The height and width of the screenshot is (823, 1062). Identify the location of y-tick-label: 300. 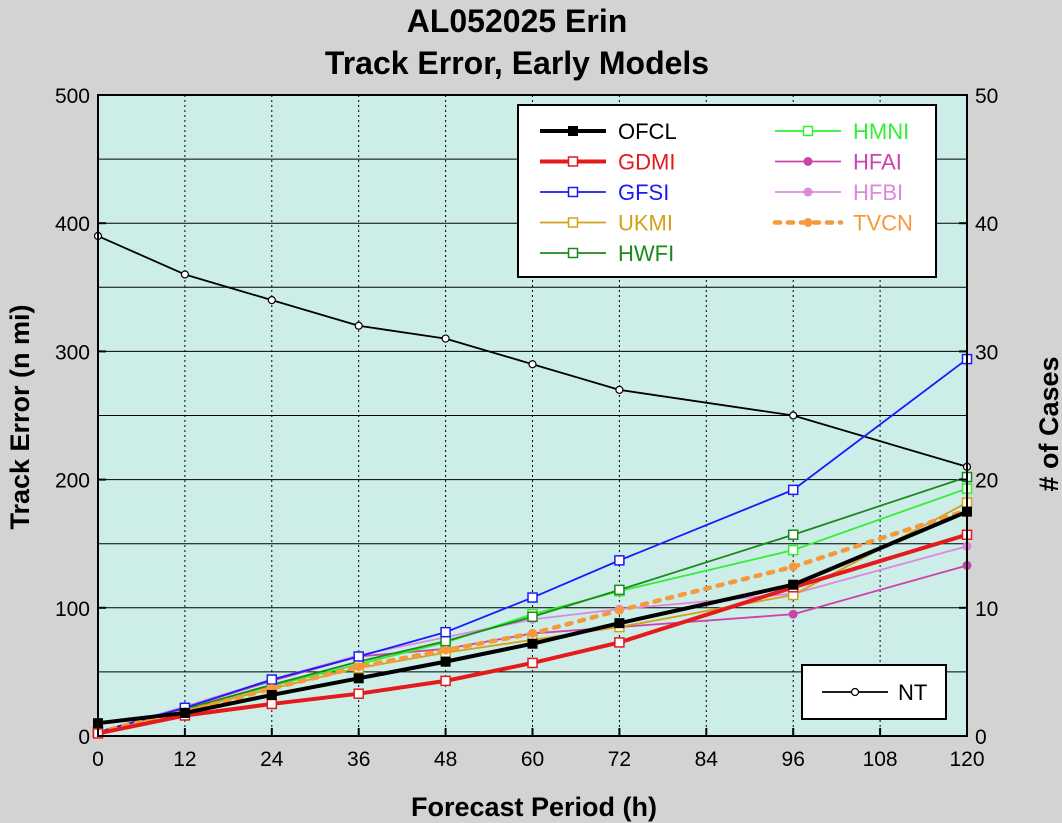
(72, 352).